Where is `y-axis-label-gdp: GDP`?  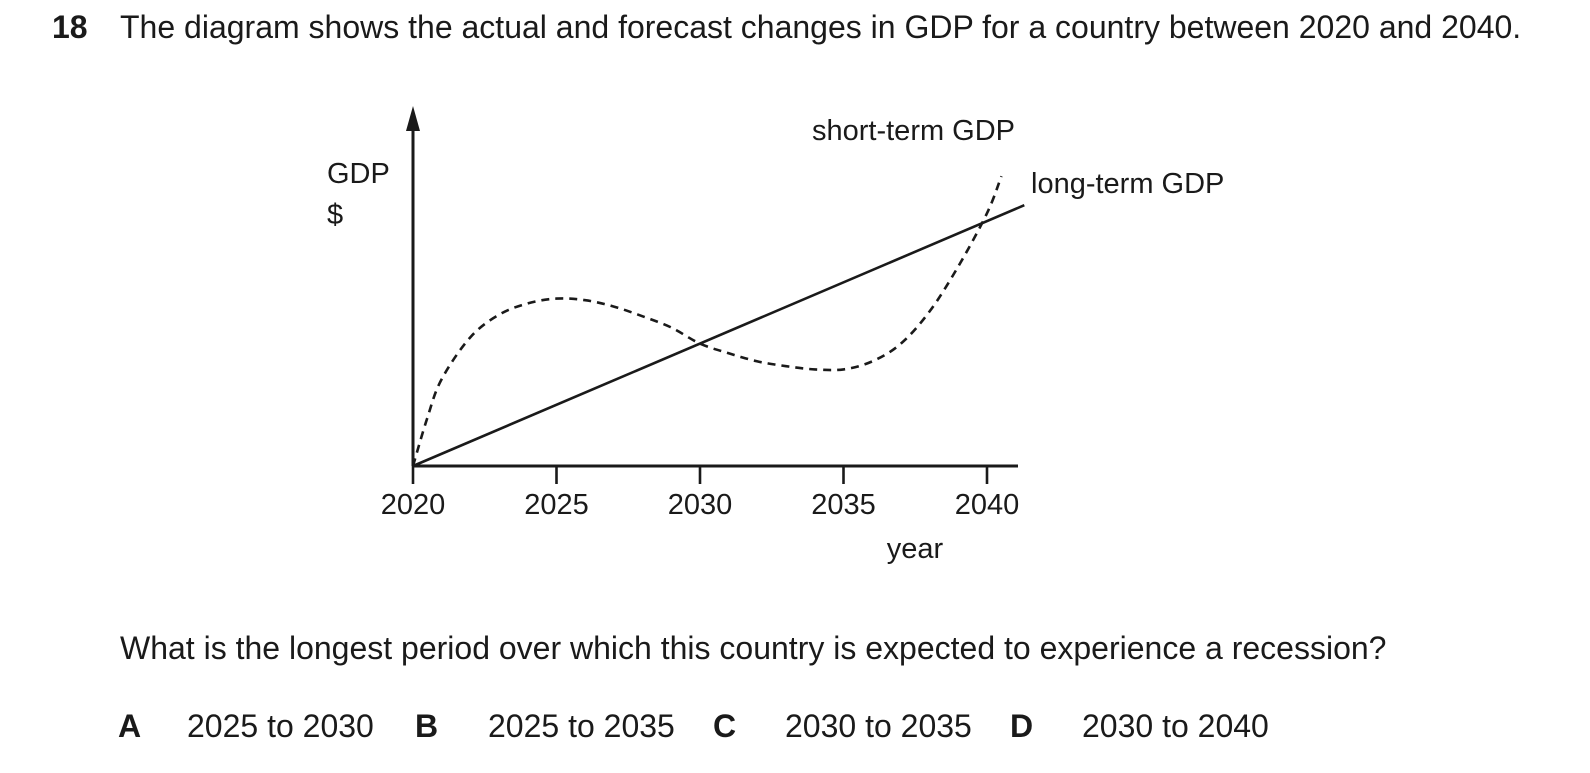
y-axis-label-gdp: GDP is located at coordinates (358, 174).